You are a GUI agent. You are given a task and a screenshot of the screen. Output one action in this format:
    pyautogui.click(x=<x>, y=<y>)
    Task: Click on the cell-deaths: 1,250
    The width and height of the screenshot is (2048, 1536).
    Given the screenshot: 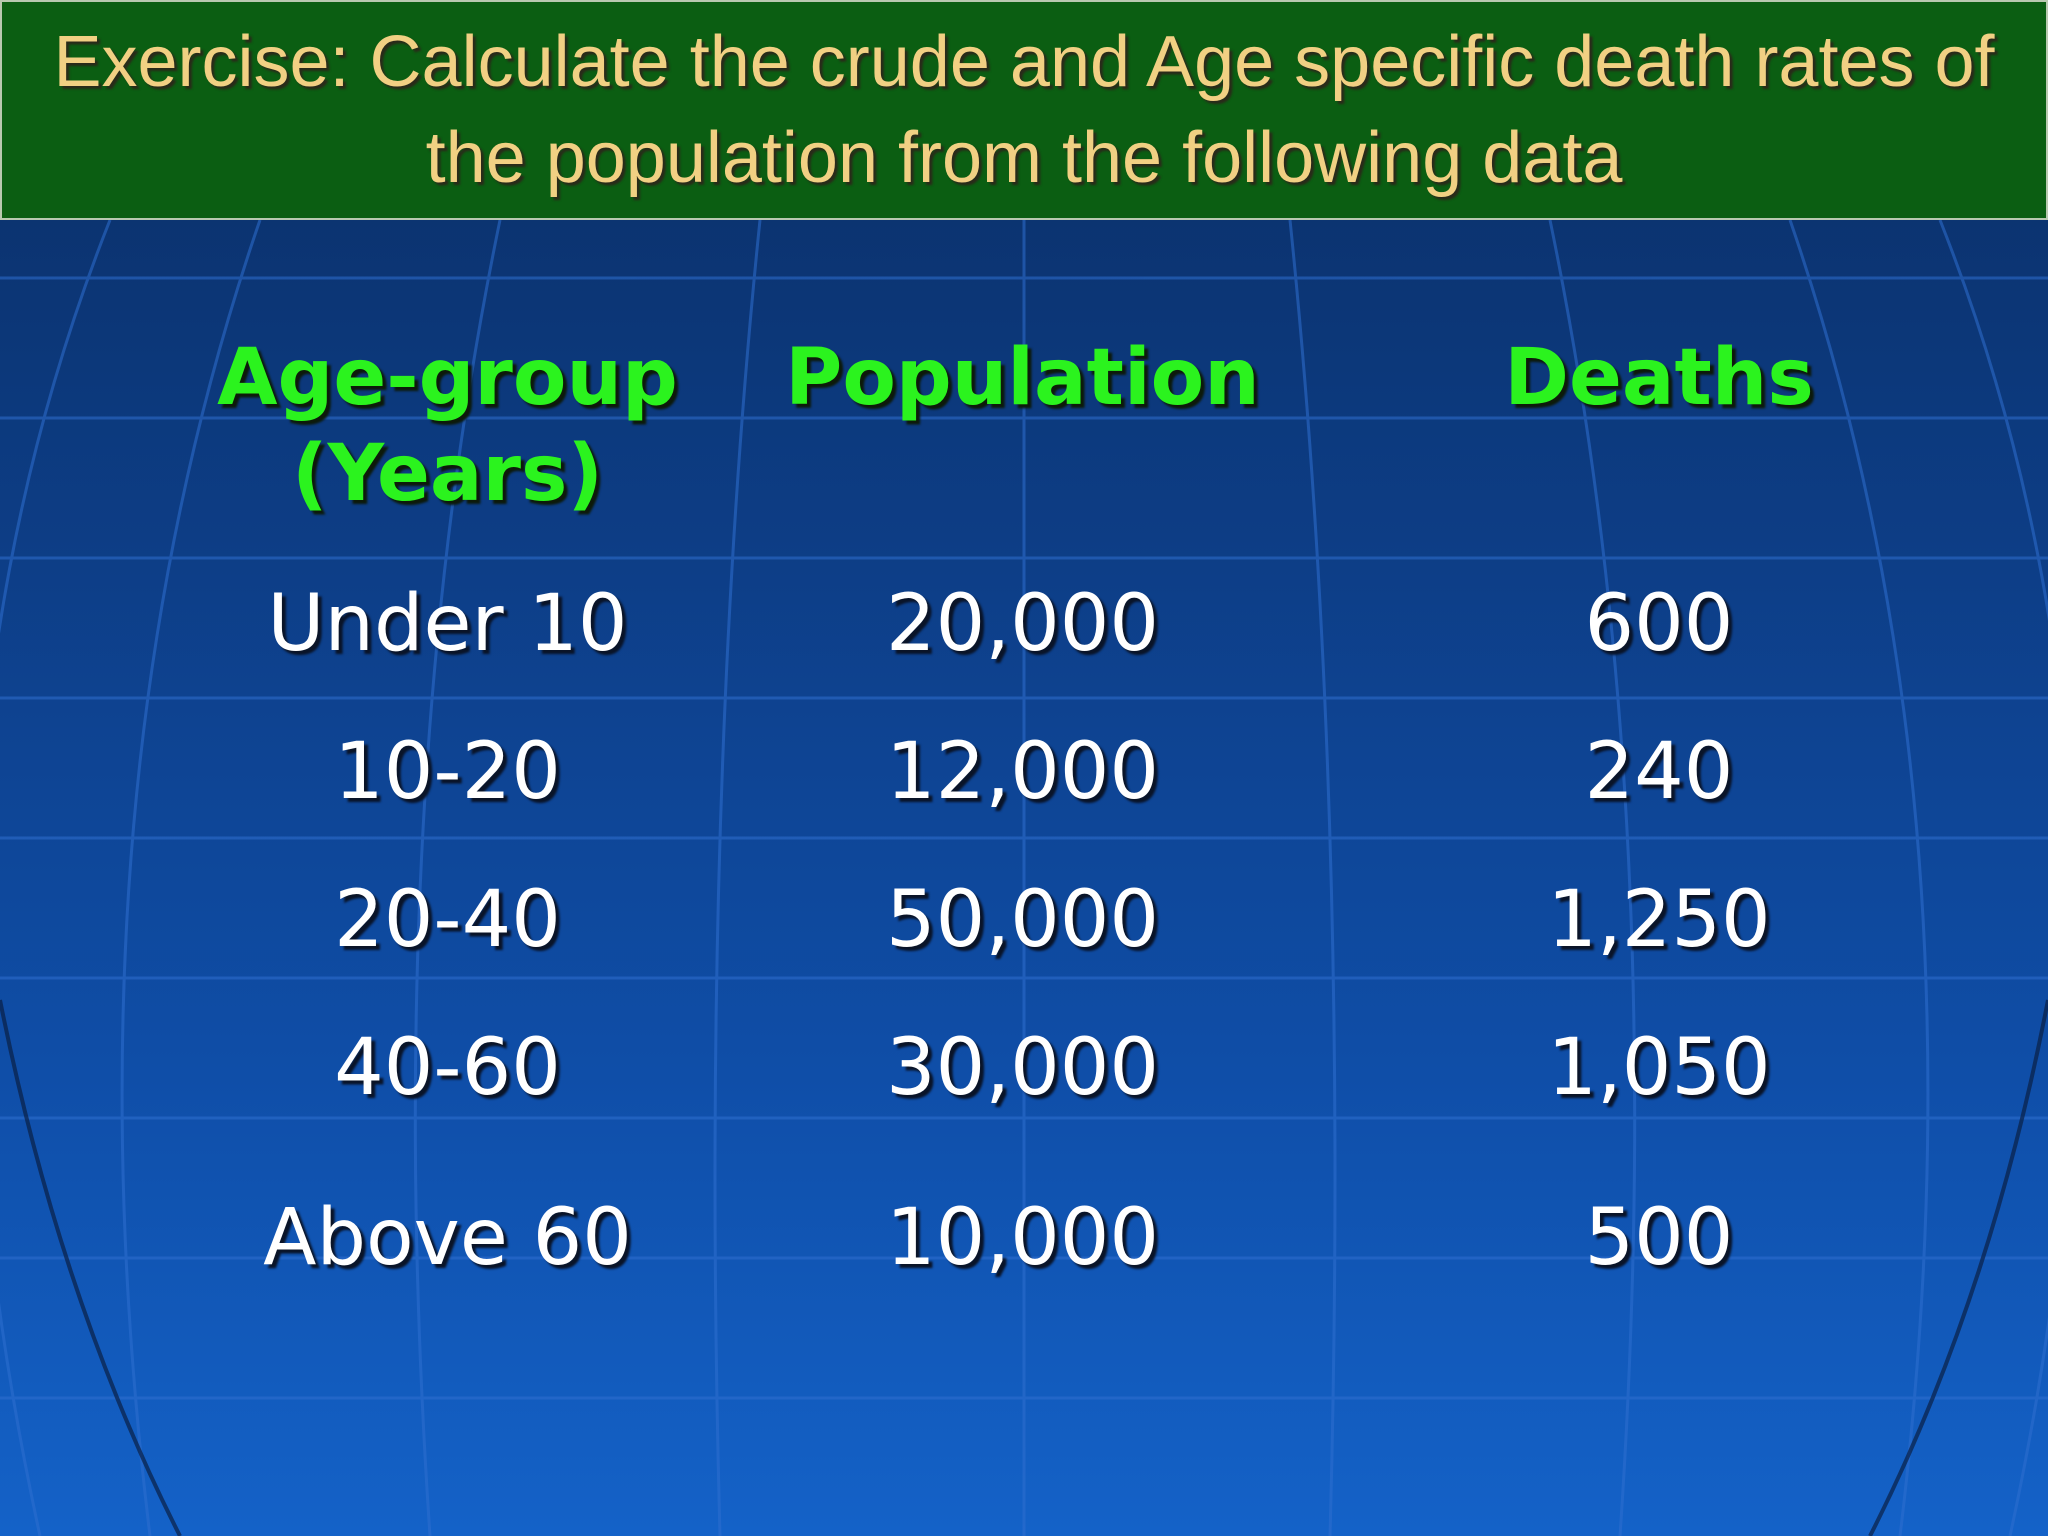 What is the action you would take?
    pyautogui.click(x=1659, y=920)
    